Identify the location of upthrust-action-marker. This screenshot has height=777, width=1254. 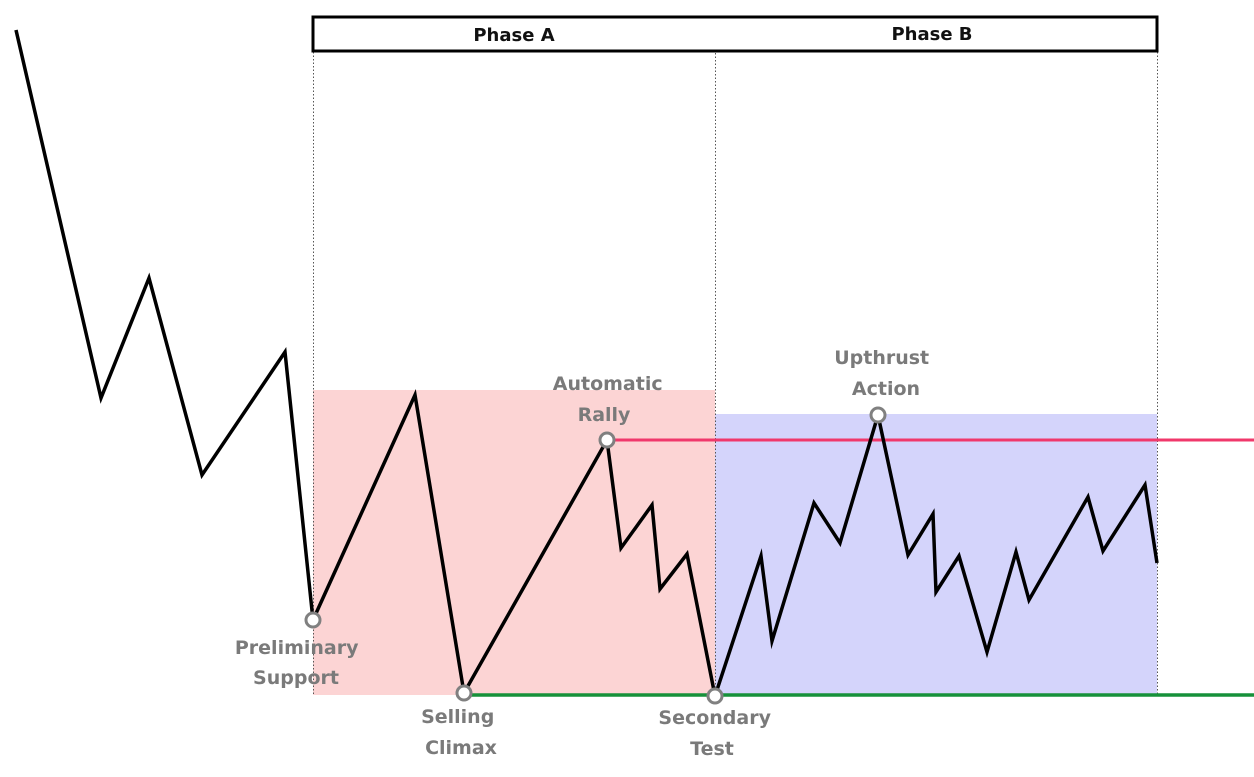
(878, 415).